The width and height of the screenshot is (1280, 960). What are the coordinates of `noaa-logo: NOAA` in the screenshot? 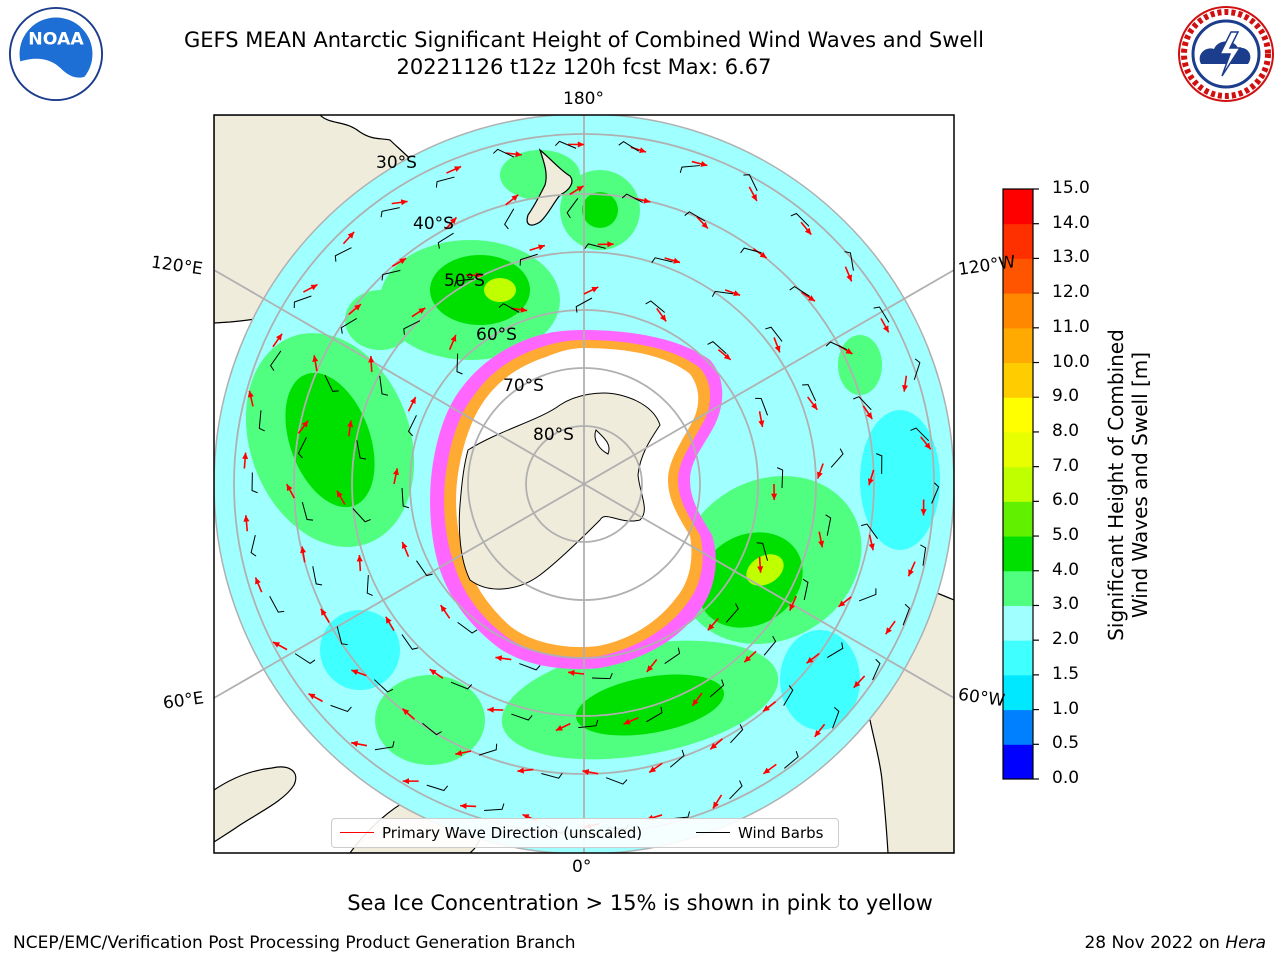 It's located at (56, 54).